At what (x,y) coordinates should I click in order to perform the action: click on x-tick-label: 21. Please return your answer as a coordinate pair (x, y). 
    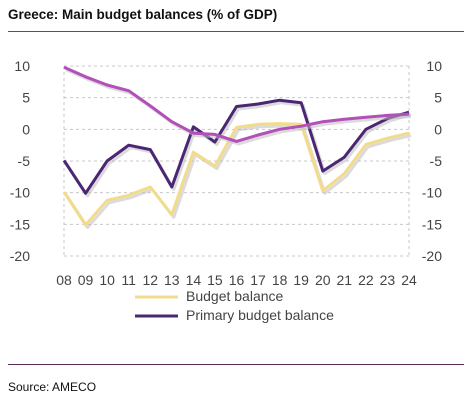
    Looking at the image, I should click on (345, 280).